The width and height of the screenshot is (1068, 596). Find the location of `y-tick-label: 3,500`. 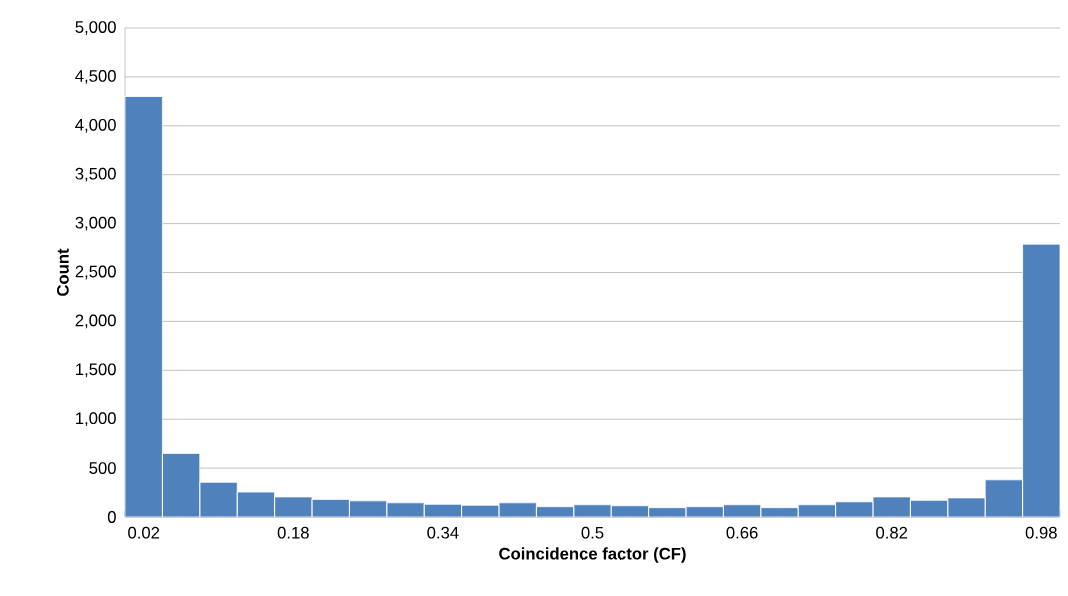

y-tick-label: 3,500 is located at coordinates (95, 174).